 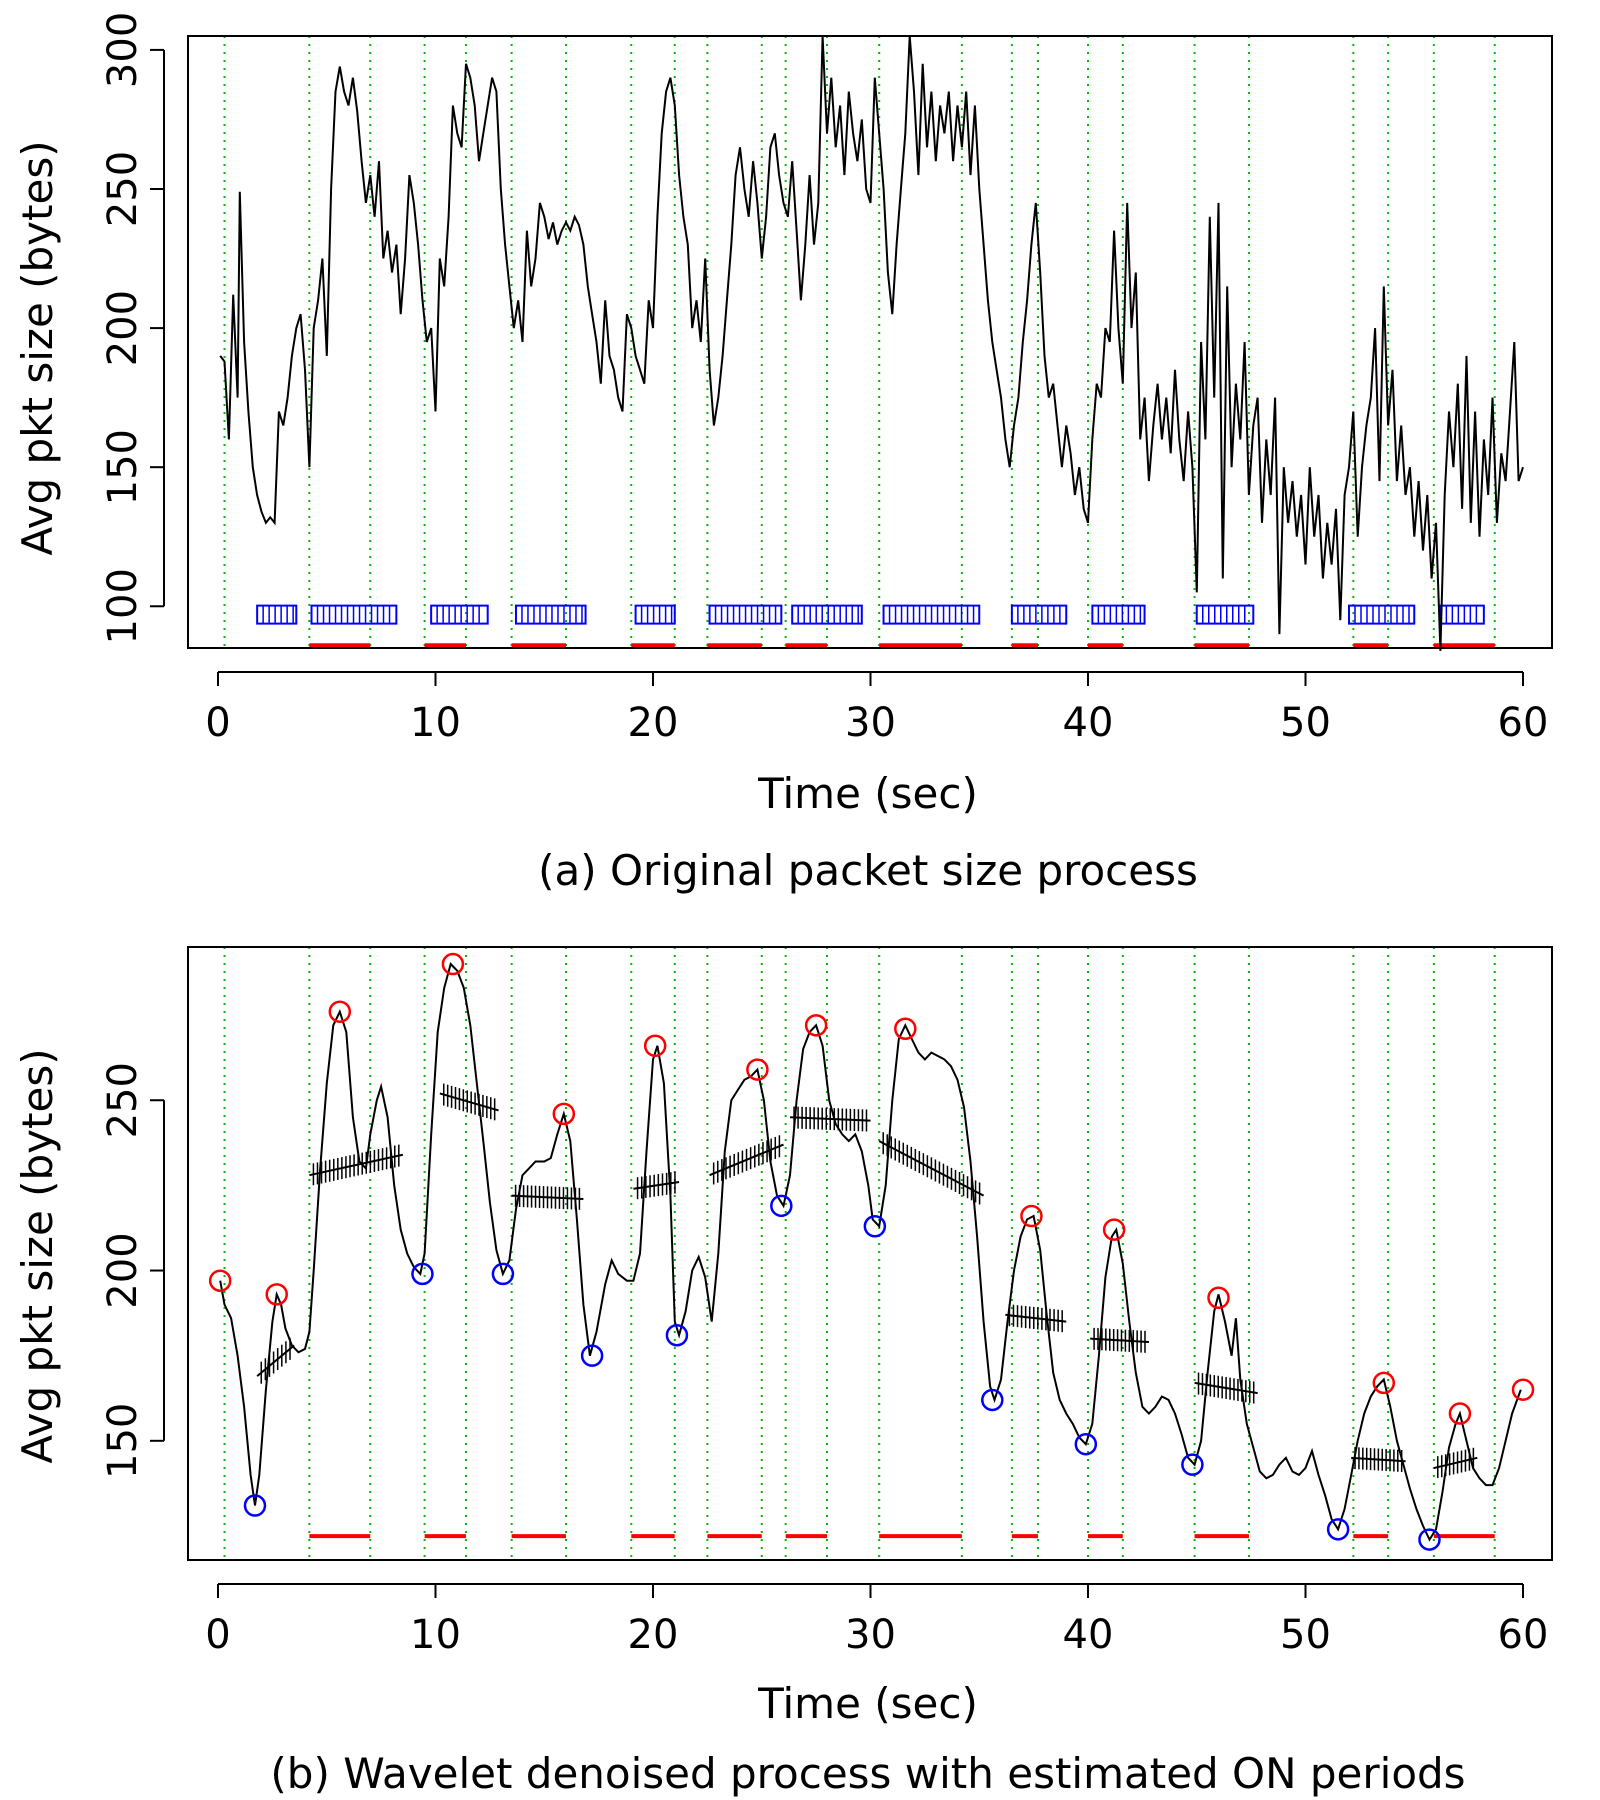 I want to click on y-tick-label: 100, so click(x=123, y=606).